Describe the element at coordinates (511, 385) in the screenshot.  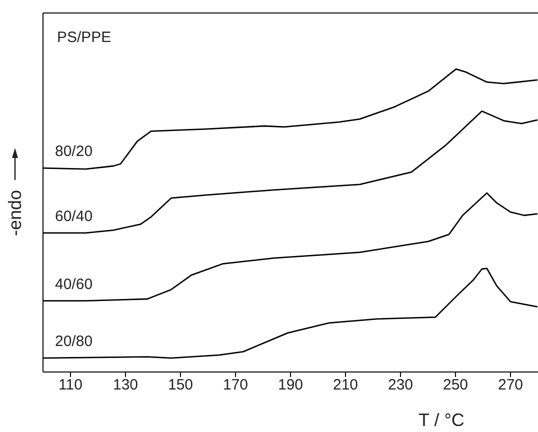
I see `x-tick-label: 270` at that location.